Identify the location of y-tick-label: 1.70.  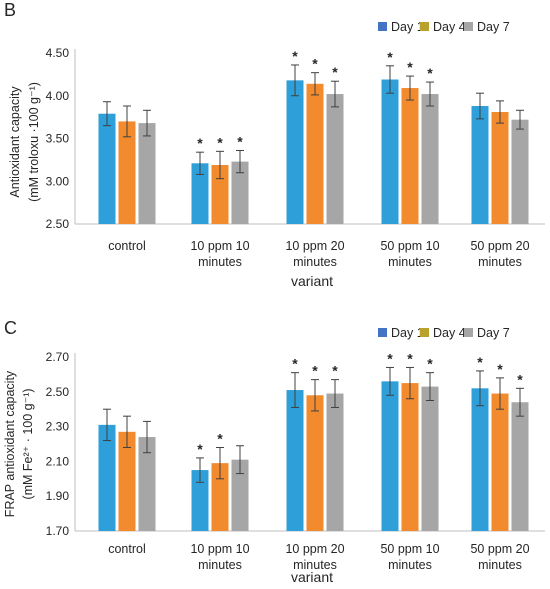
(58, 531).